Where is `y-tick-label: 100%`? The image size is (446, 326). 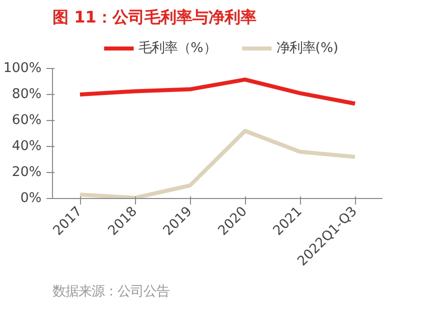
y-tick-label: 100% is located at coordinates (22, 68).